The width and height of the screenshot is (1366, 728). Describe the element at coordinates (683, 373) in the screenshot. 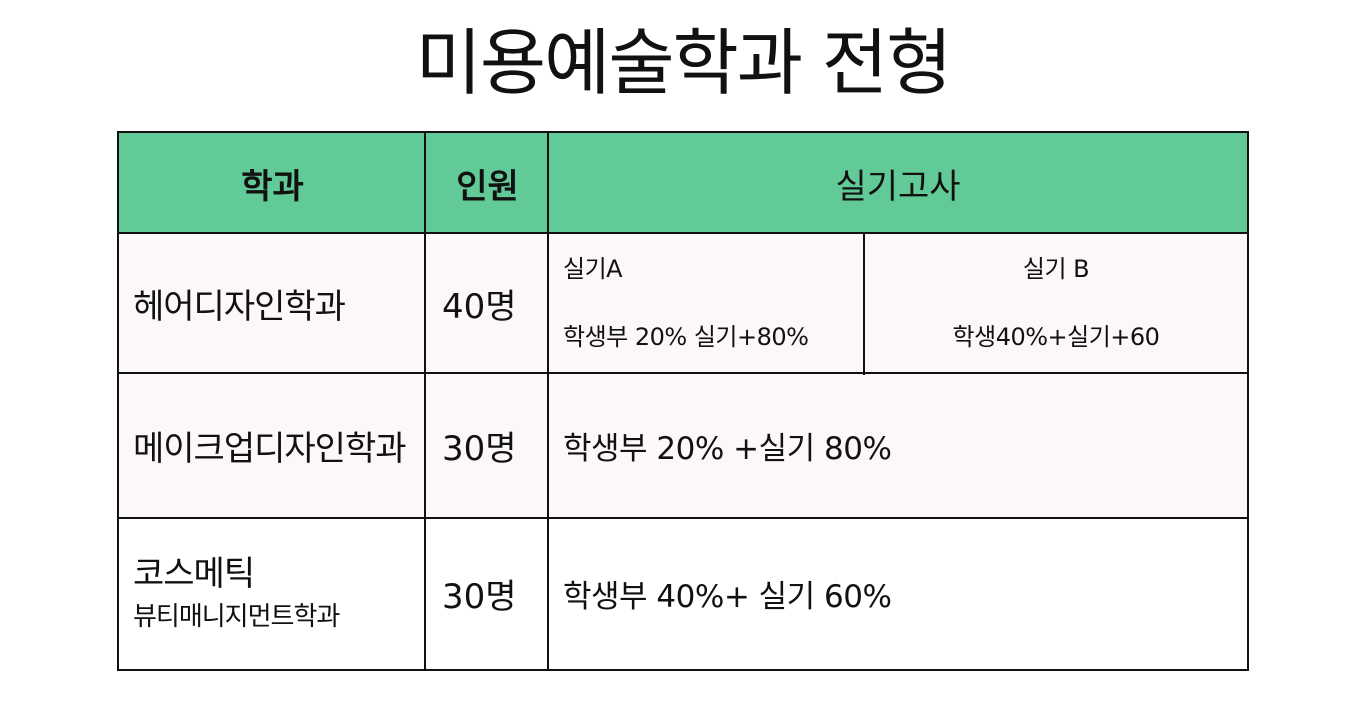

I see `divider-h2` at that location.